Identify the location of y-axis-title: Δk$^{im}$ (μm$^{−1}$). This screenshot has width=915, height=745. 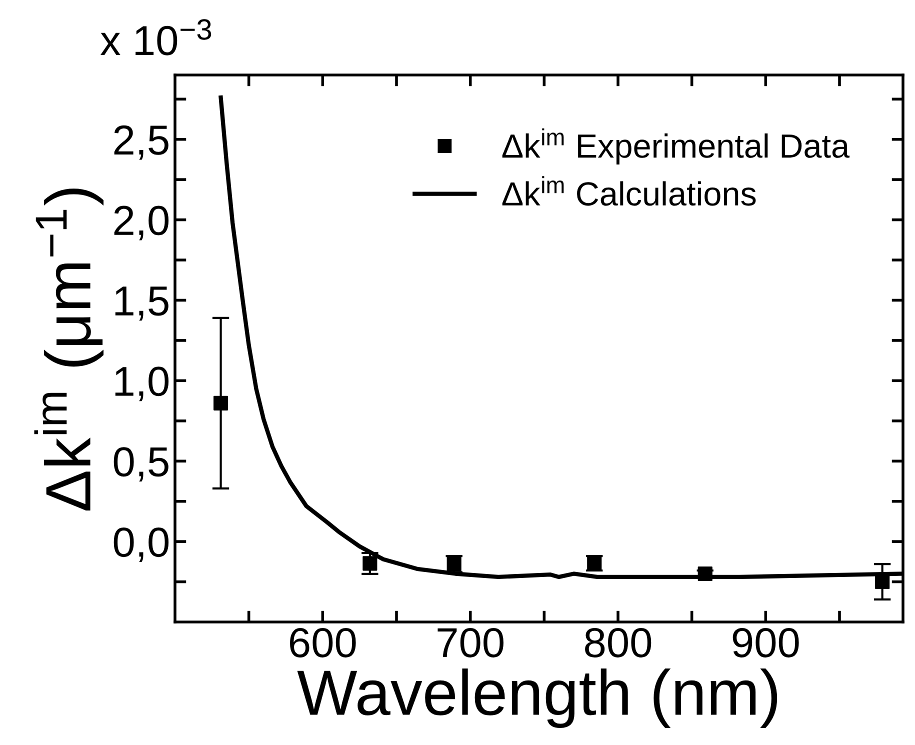
(69, 349).